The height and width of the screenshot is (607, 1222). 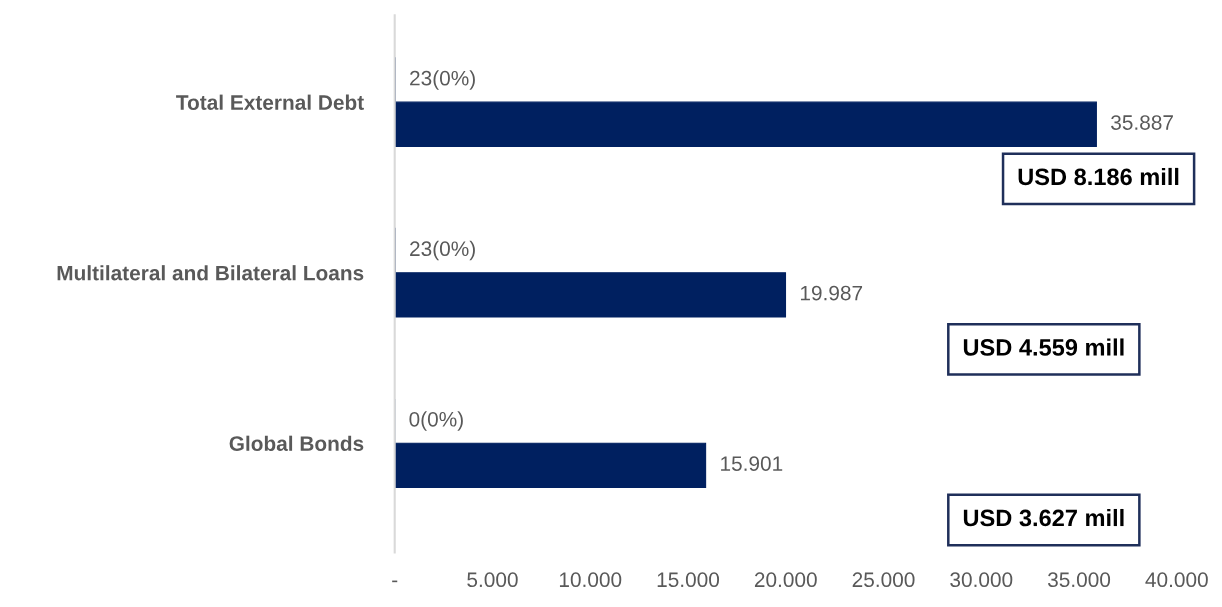 I want to click on data-label: 15.901, so click(x=752, y=463).